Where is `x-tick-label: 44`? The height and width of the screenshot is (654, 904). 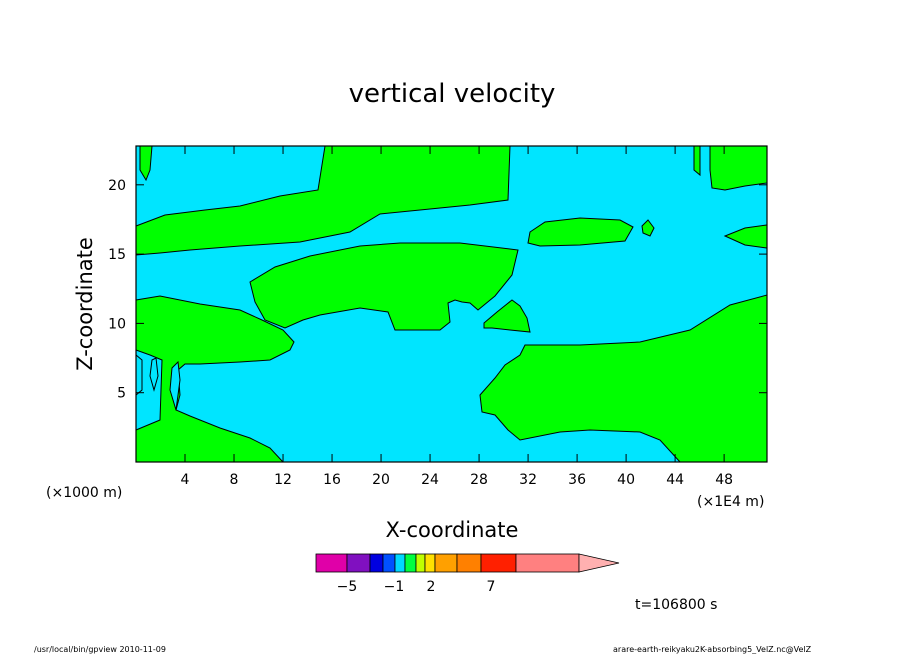 x-tick-label: 44 is located at coordinates (675, 480).